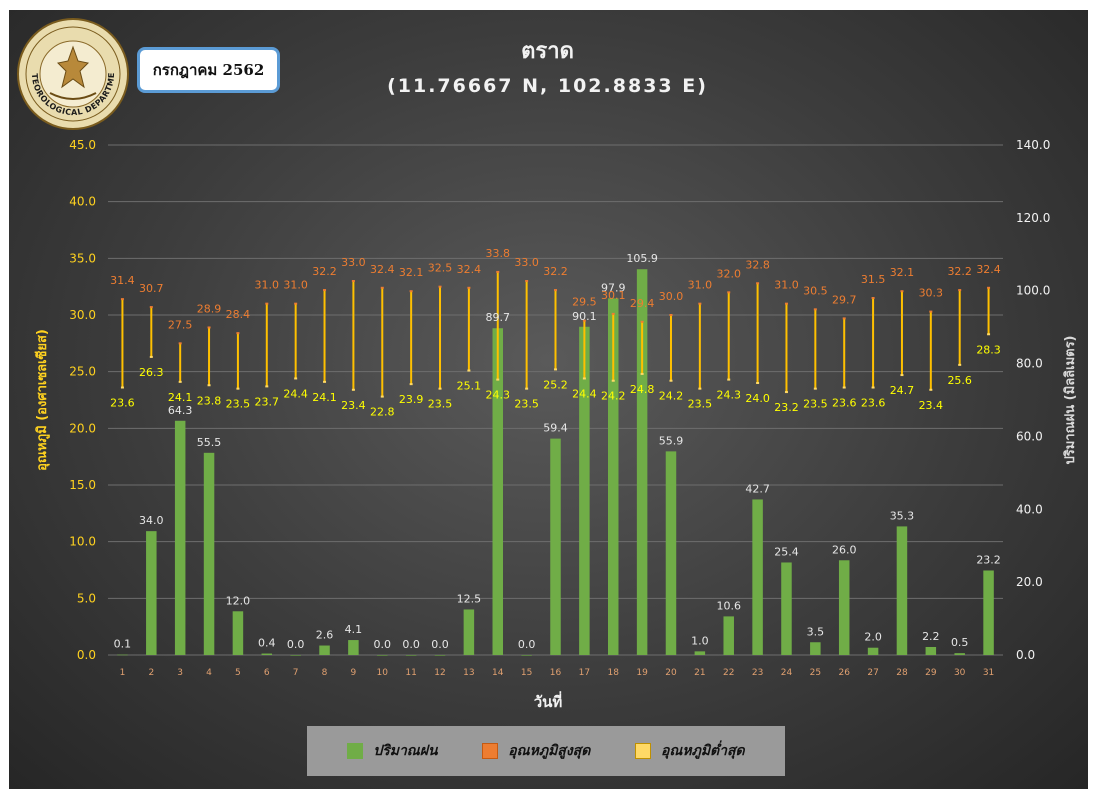 This screenshot has width=1095, height=799. Describe the element at coordinates (526, 673) in the screenshot. I see `x-tick-label: 15` at that location.